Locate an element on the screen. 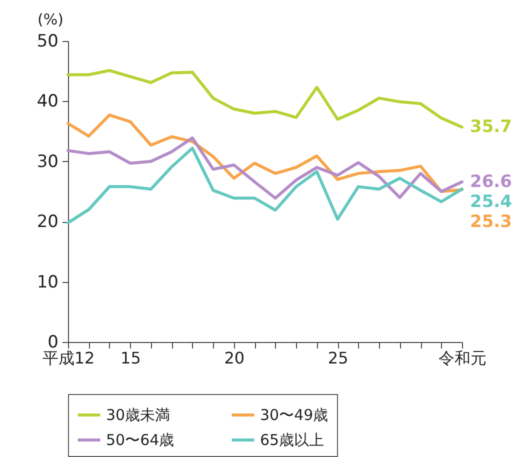 The image size is (524, 457). legend-label: 30〜49歳 is located at coordinates (294, 415).